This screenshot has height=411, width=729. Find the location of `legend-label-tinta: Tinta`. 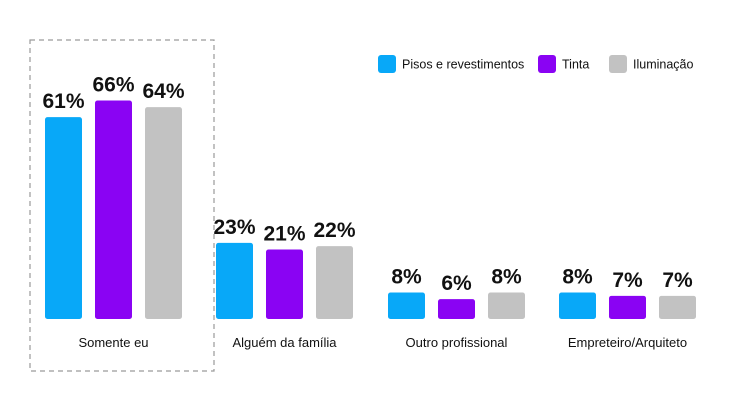

legend-label-tinta: Tinta is located at coordinates (575, 65).